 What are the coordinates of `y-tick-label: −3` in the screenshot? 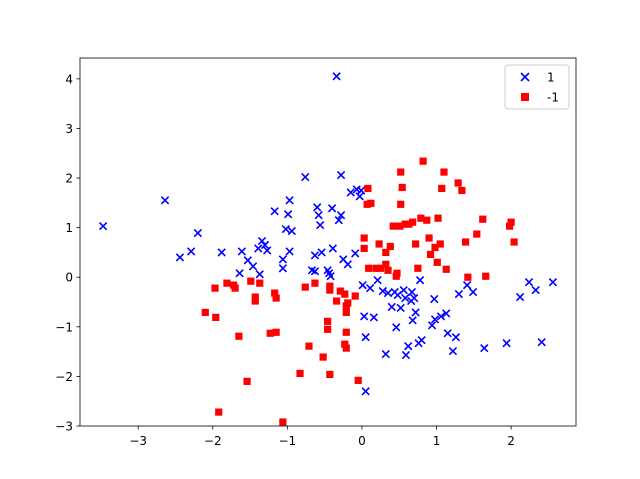 It's located at (64, 427).